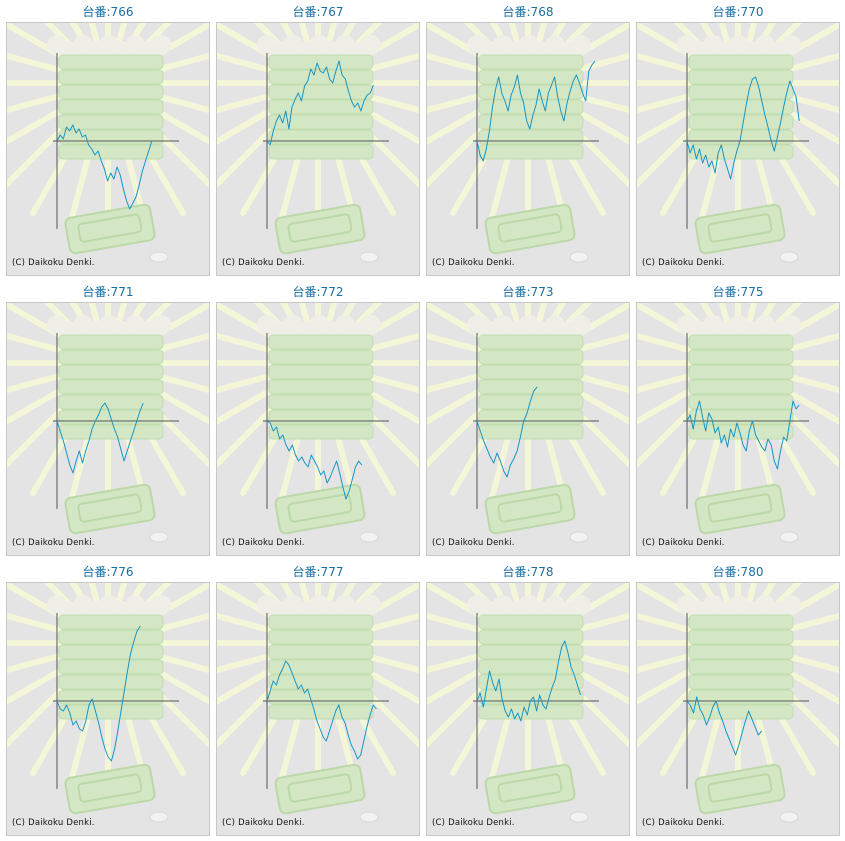  I want to click on chart-title: 台番:773, so click(528, 292).